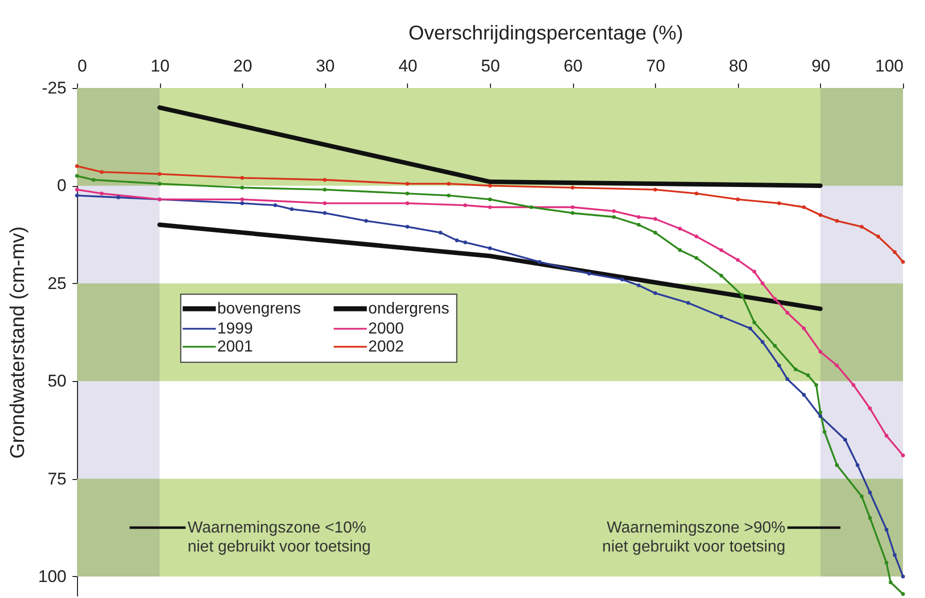 This screenshot has width=925, height=598. Describe the element at coordinates (656, 66) in the screenshot. I see `x-tick-label: 70` at that location.